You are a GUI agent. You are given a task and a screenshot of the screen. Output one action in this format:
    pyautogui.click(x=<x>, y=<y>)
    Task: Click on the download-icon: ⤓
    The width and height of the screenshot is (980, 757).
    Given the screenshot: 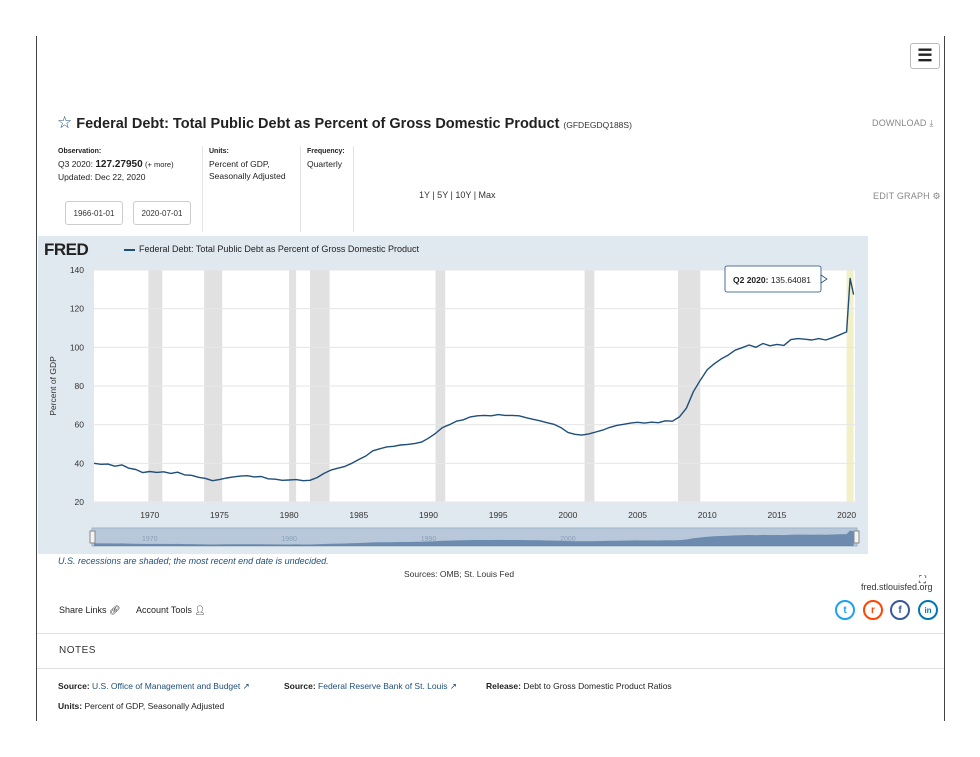 What is the action you would take?
    pyautogui.click(x=931, y=123)
    